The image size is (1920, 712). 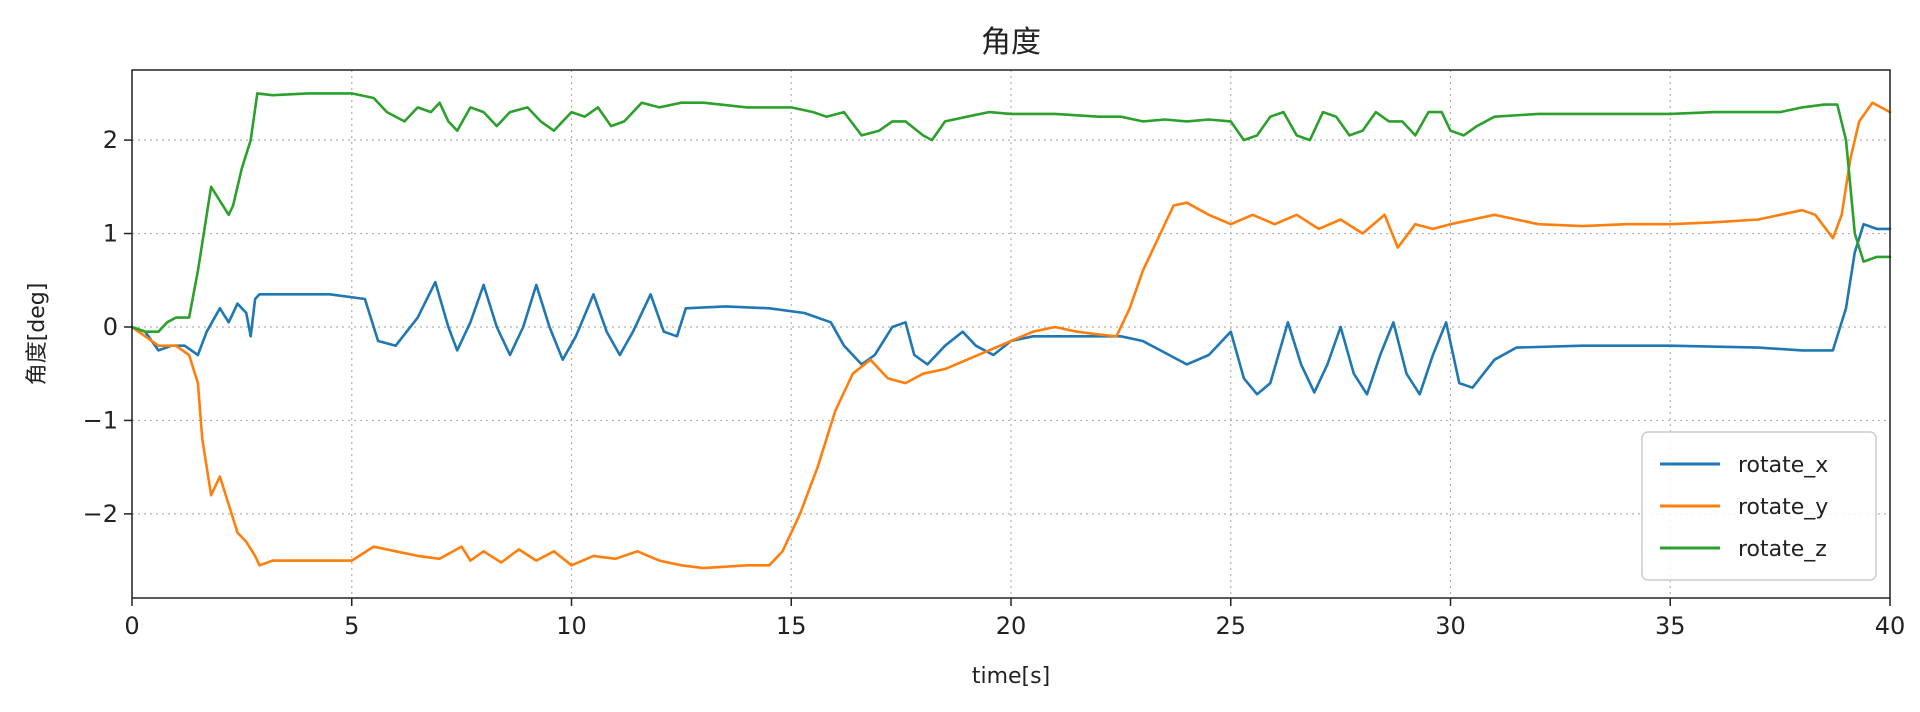 I want to click on y-tick-label: −1, so click(x=100, y=420).